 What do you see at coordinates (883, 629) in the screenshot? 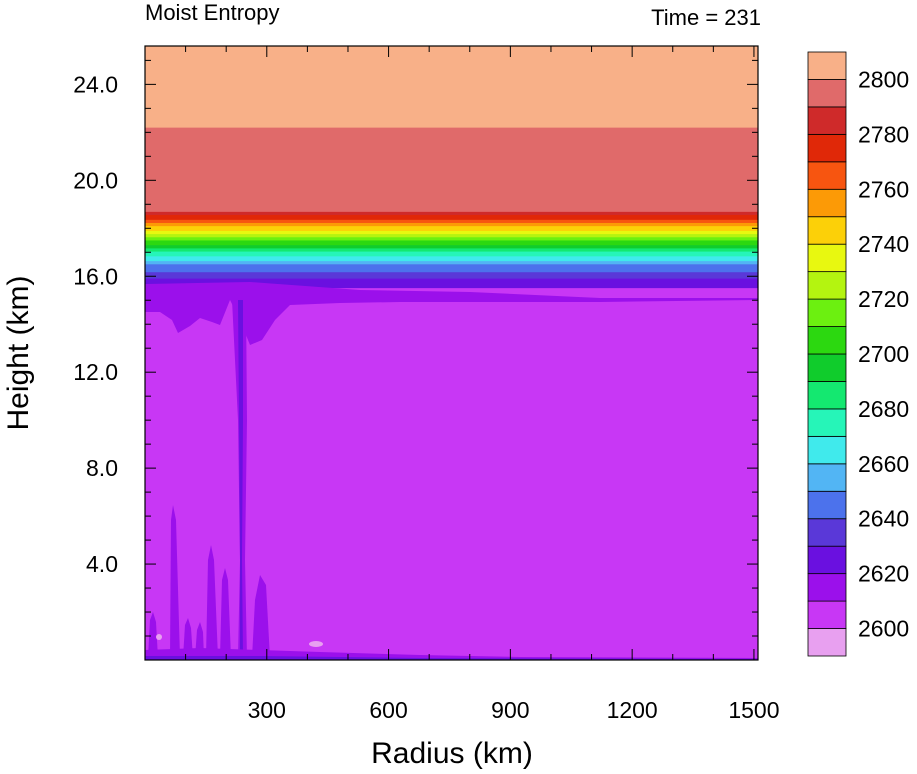
I see `colorbar-label: 2600` at bounding box center [883, 629].